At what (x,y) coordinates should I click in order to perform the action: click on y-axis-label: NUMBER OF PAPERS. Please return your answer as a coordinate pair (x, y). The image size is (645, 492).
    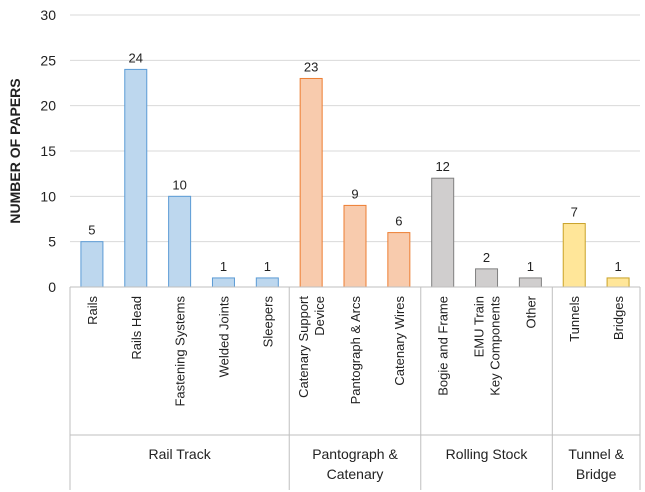
    Looking at the image, I should click on (15, 150).